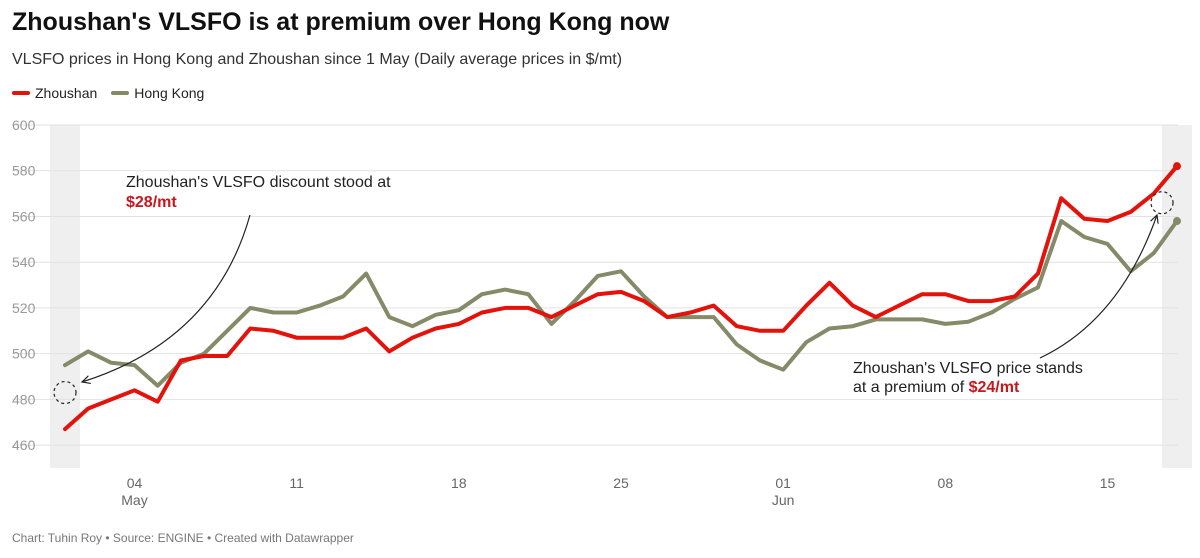 This screenshot has width=1200, height=558. I want to click on end-point-zhoushan, so click(1177, 166).